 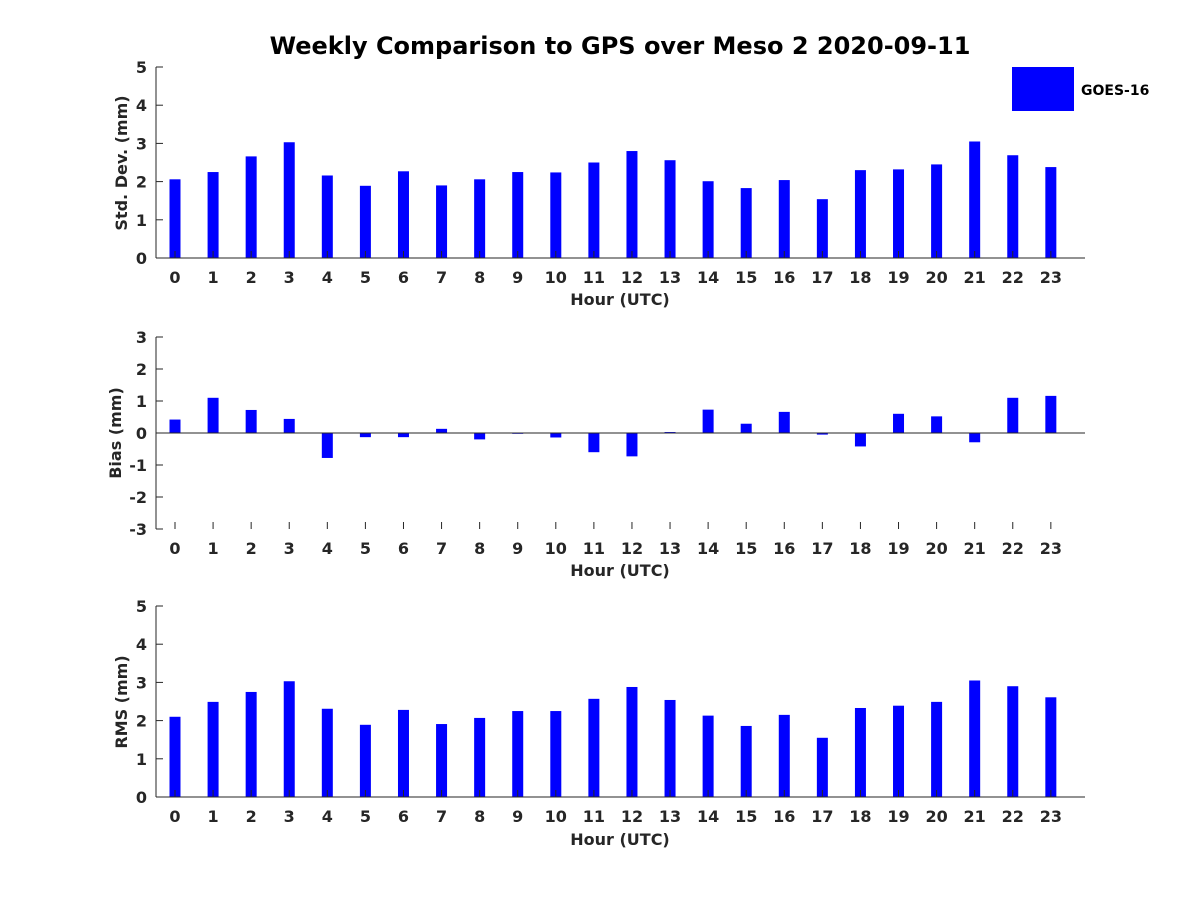 I want to click on std-dev-x-tick-3: 3, so click(x=289, y=277).